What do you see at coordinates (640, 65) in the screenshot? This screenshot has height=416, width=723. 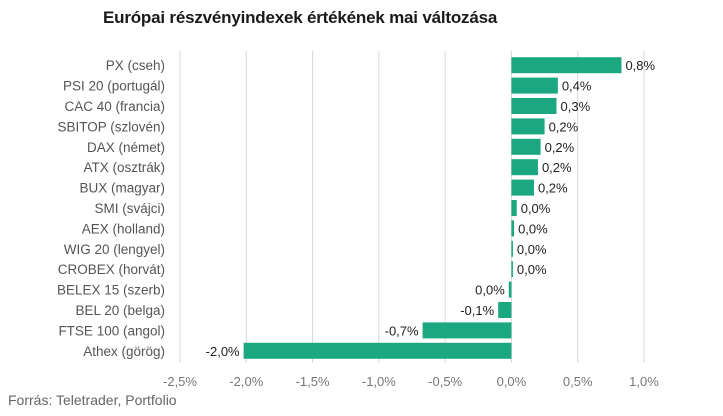 I see `value-label: 0,8%` at bounding box center [640, 65].